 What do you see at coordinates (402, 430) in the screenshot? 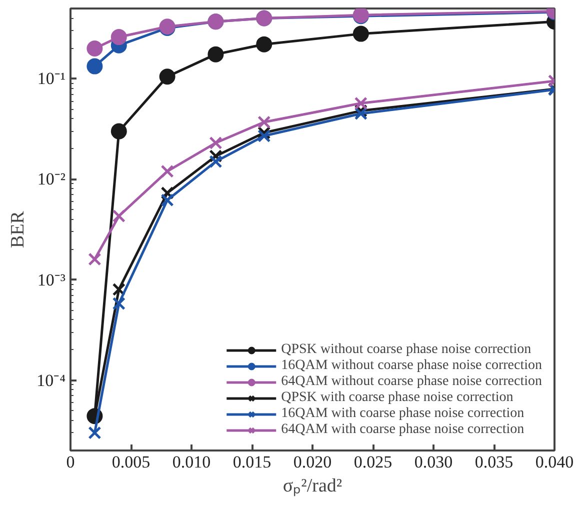
I see `legend-label: 64QAM with coarse phase noise correction` at bounding box center [402, 430].